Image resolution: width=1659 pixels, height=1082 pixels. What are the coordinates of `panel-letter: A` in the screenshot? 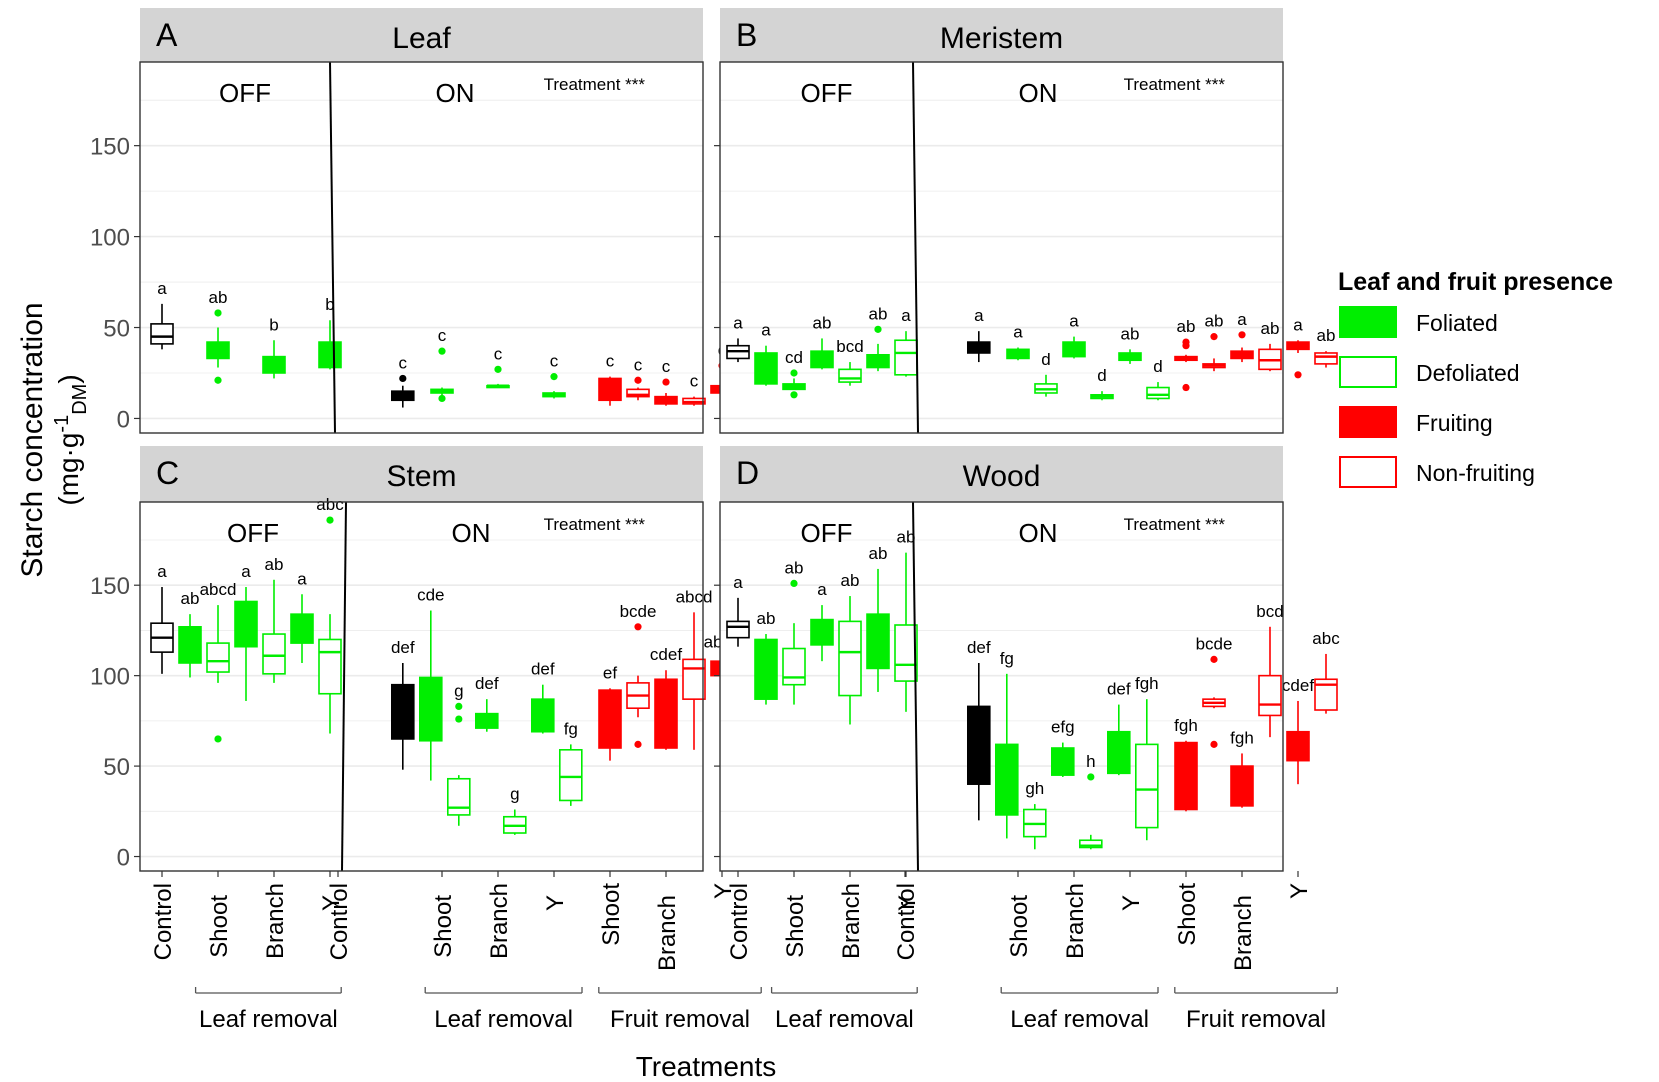 It's located at (167, 35).